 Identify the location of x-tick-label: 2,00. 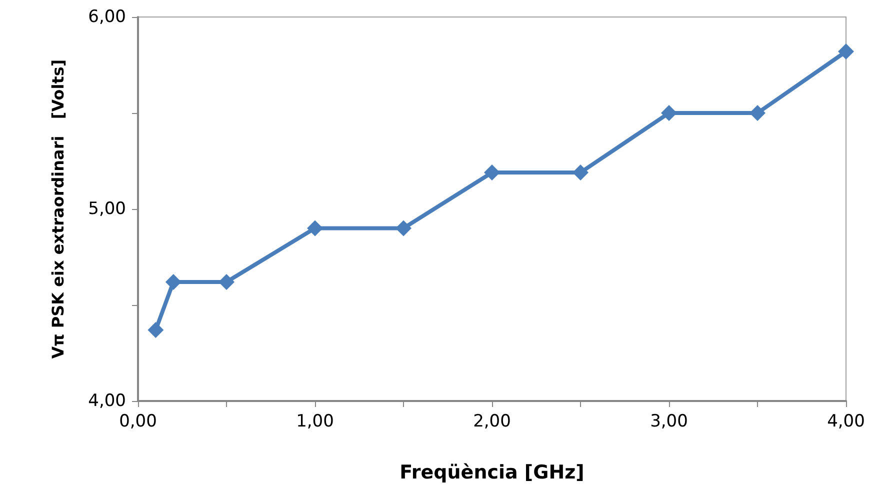
(492, 422).